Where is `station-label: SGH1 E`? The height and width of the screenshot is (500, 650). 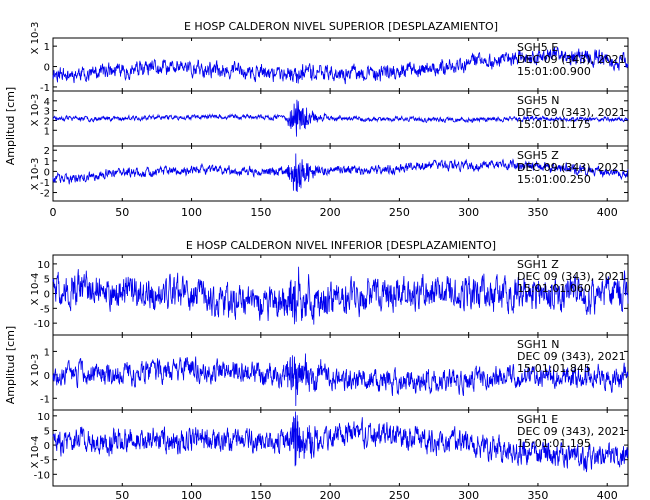
station-label: SGH1 E is located at coordinates (537, 419).